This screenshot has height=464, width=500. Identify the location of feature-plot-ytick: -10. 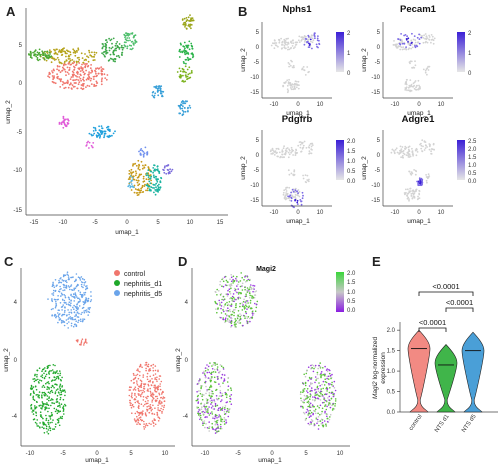
(254, 78).